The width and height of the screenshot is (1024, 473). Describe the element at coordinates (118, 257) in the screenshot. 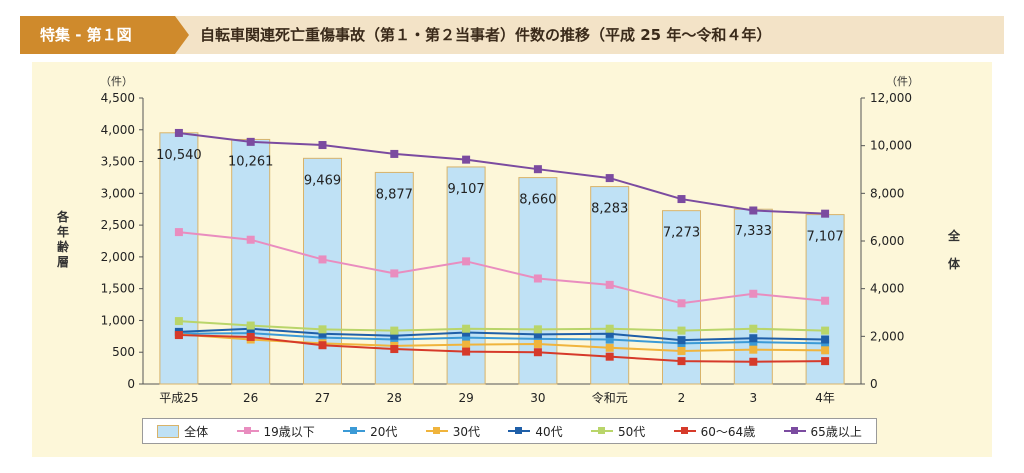

I see `left-axis-tick-label: 2,000` at that location.